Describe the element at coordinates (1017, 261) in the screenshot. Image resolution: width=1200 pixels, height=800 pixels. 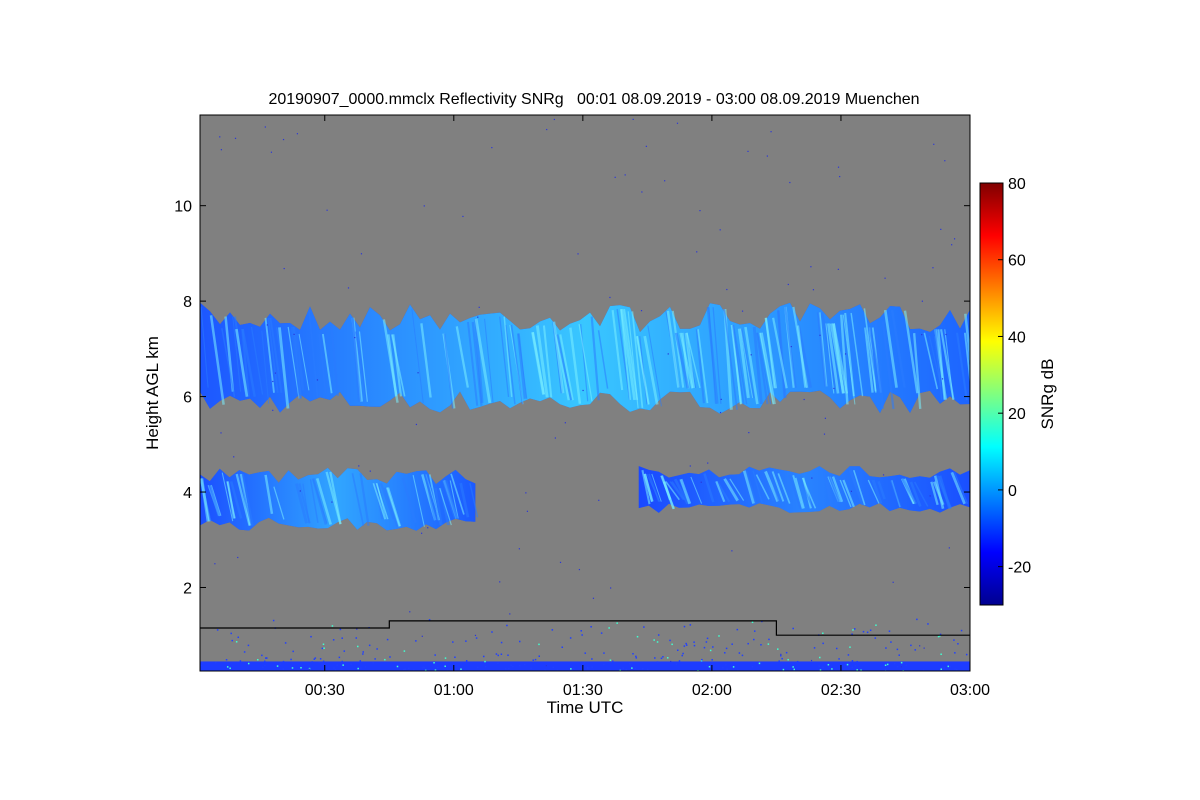
I see `colorbar-tick-label: 60` at that location.